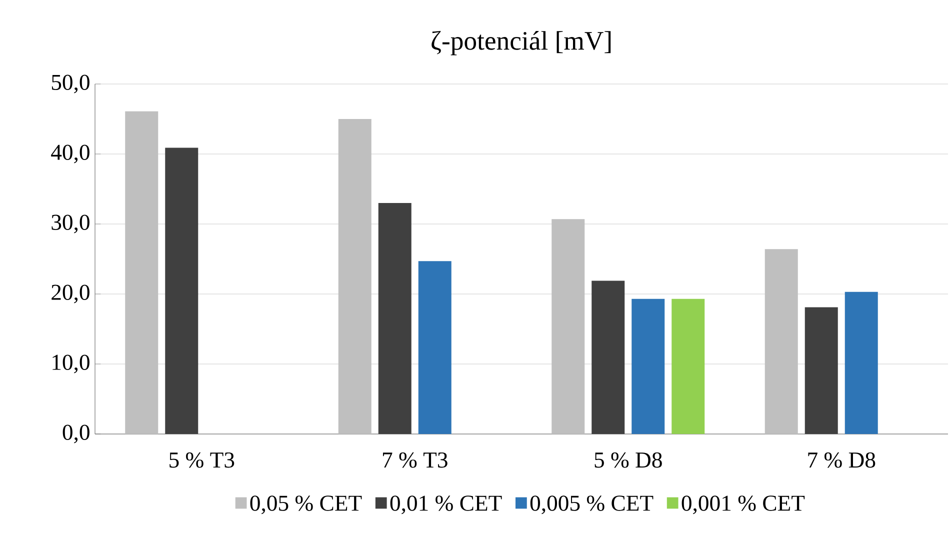  Describe the element at coordinates (71, 224) in the screenshot. I see `y-tick-label: 30,0` at that location.